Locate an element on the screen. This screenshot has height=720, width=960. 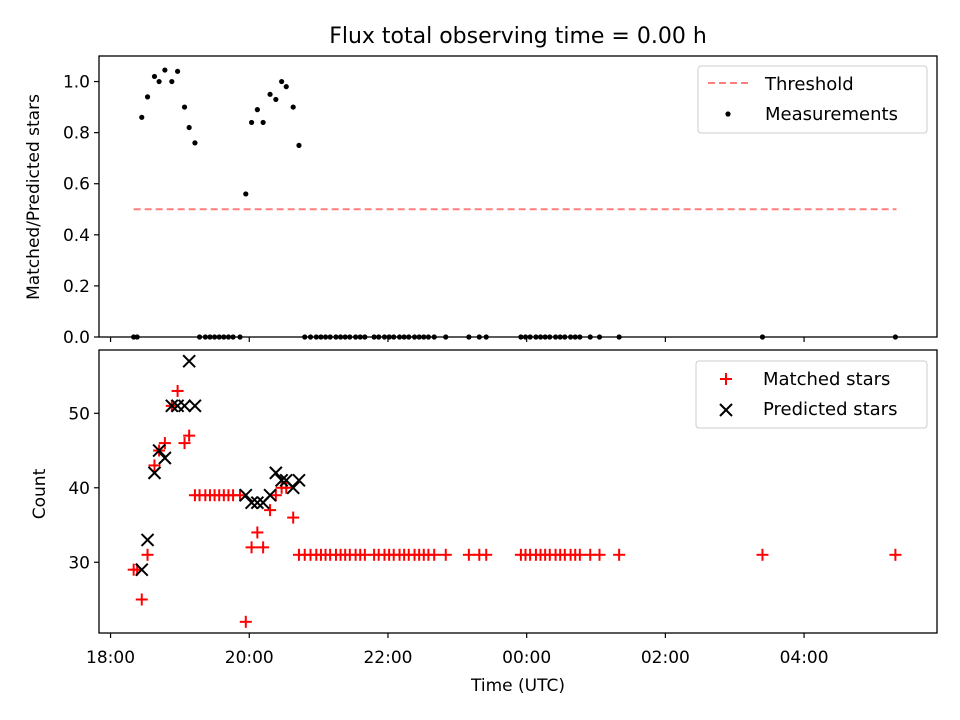
bottom-legend-box is located at coordinates (811, 394).